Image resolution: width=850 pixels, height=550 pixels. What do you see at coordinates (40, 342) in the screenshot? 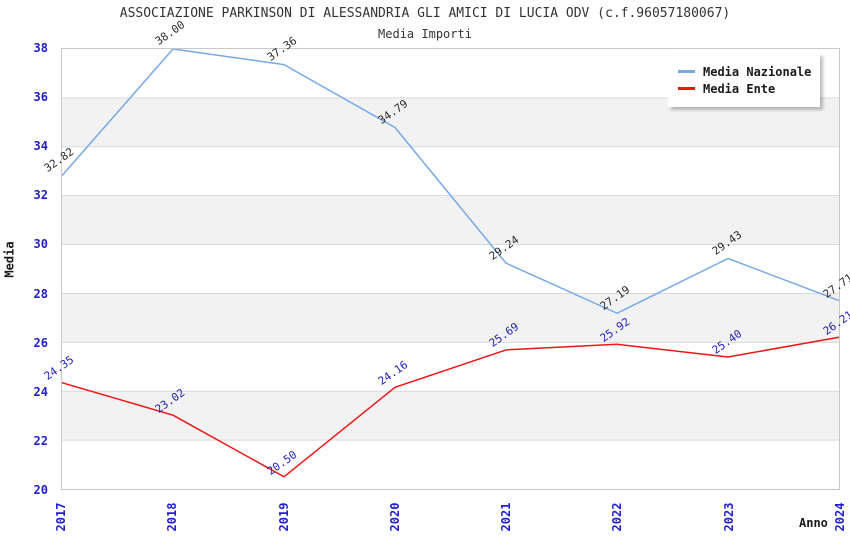
I see `y-tick-label: 26` at bounding box center [40, 342].